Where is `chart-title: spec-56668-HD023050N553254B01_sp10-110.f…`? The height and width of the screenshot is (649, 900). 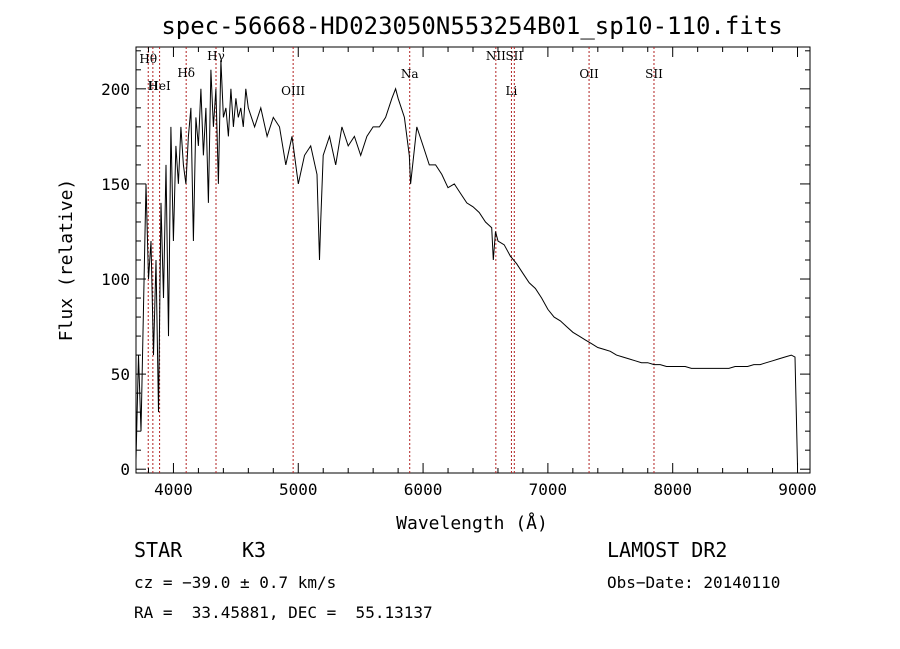 chart-title: spec-56668-HD023050N553254B01_sp10-110.f… is located at coordinates (471, 26).